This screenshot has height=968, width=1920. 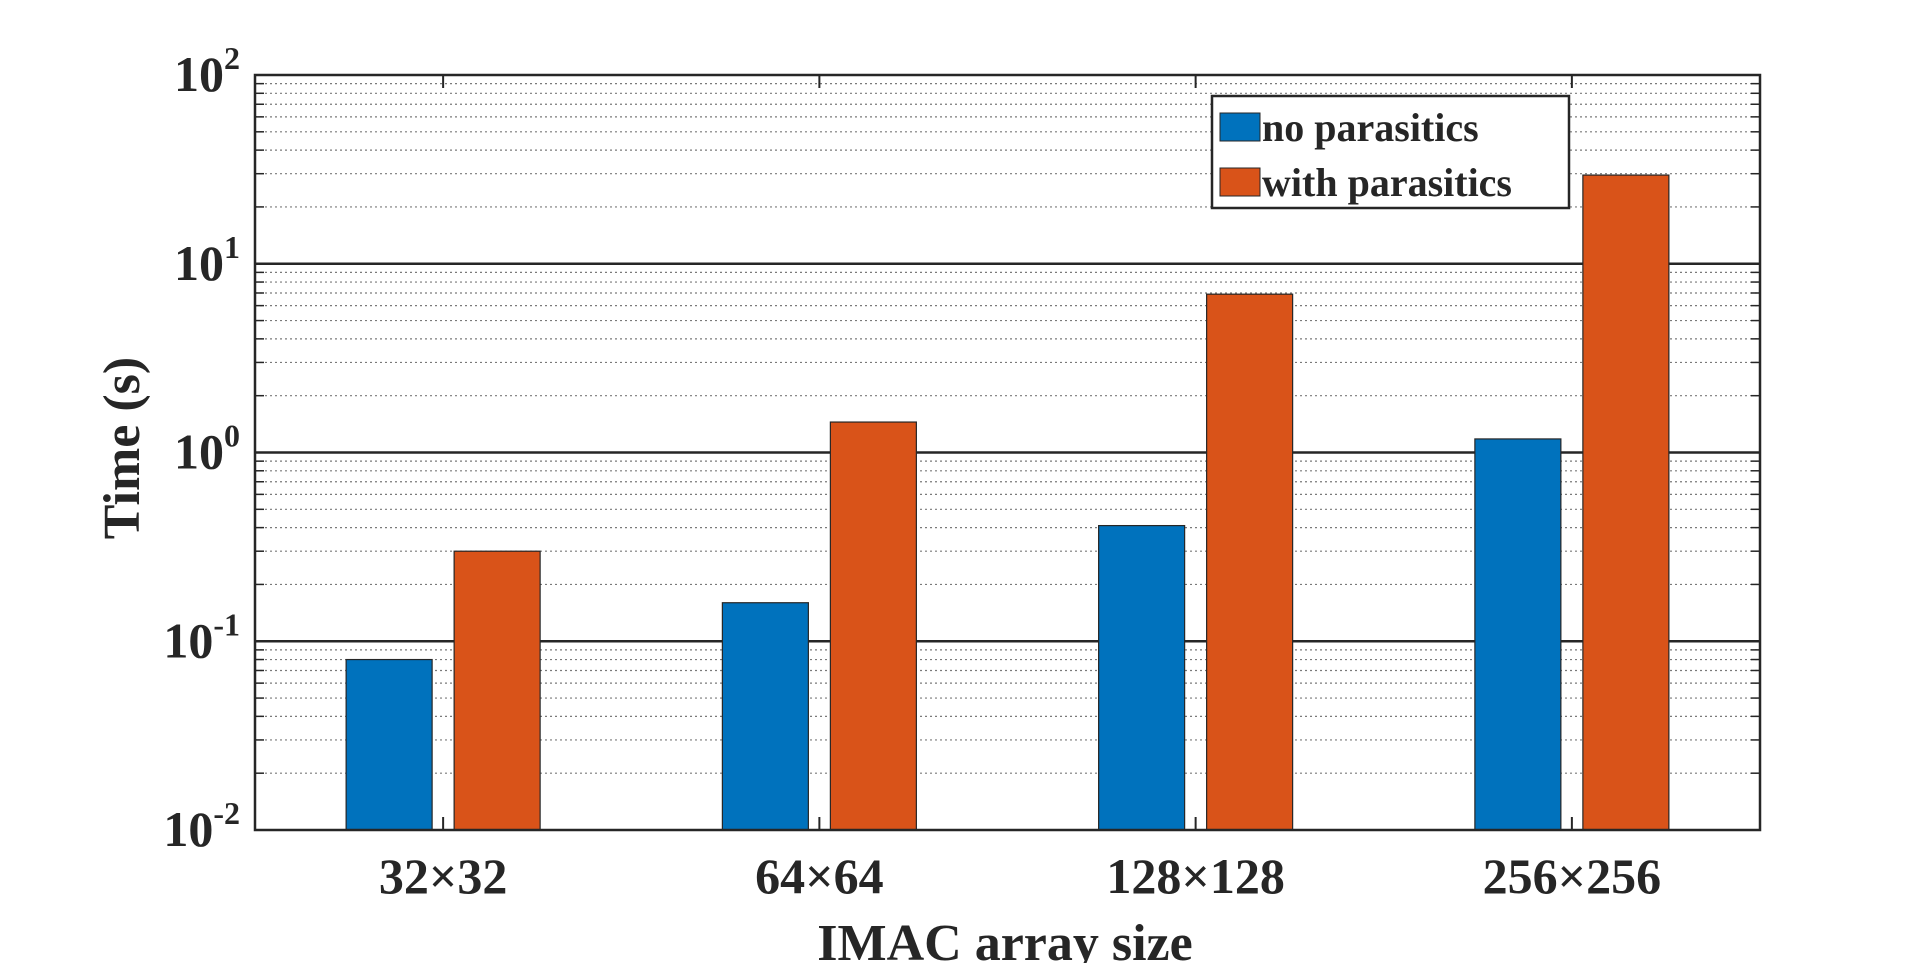 What do you see at coordinates (201, 637) in the screenshot?
I see `y-tick-label-2: 10⁻¹` at bounding box center [201, 637].